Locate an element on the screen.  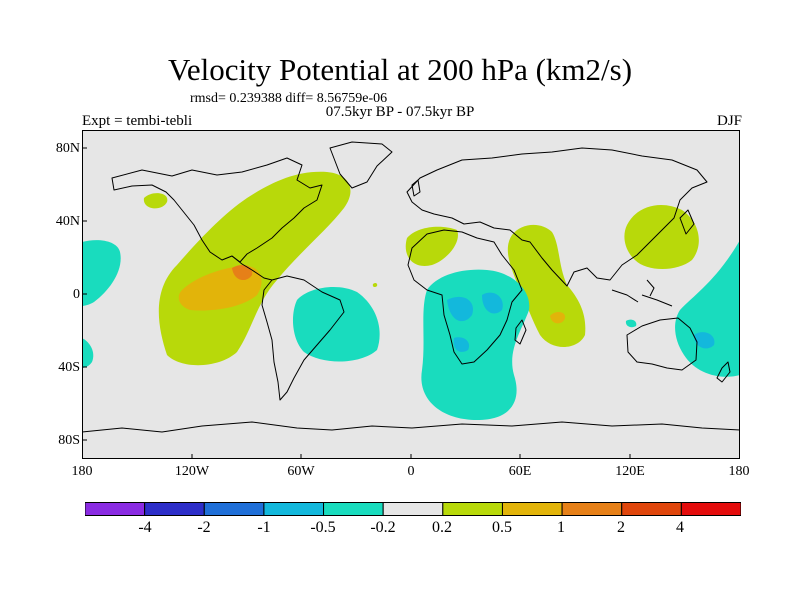
colorbar-label-0-5: 0.5 is located at coordinates (502, 527).